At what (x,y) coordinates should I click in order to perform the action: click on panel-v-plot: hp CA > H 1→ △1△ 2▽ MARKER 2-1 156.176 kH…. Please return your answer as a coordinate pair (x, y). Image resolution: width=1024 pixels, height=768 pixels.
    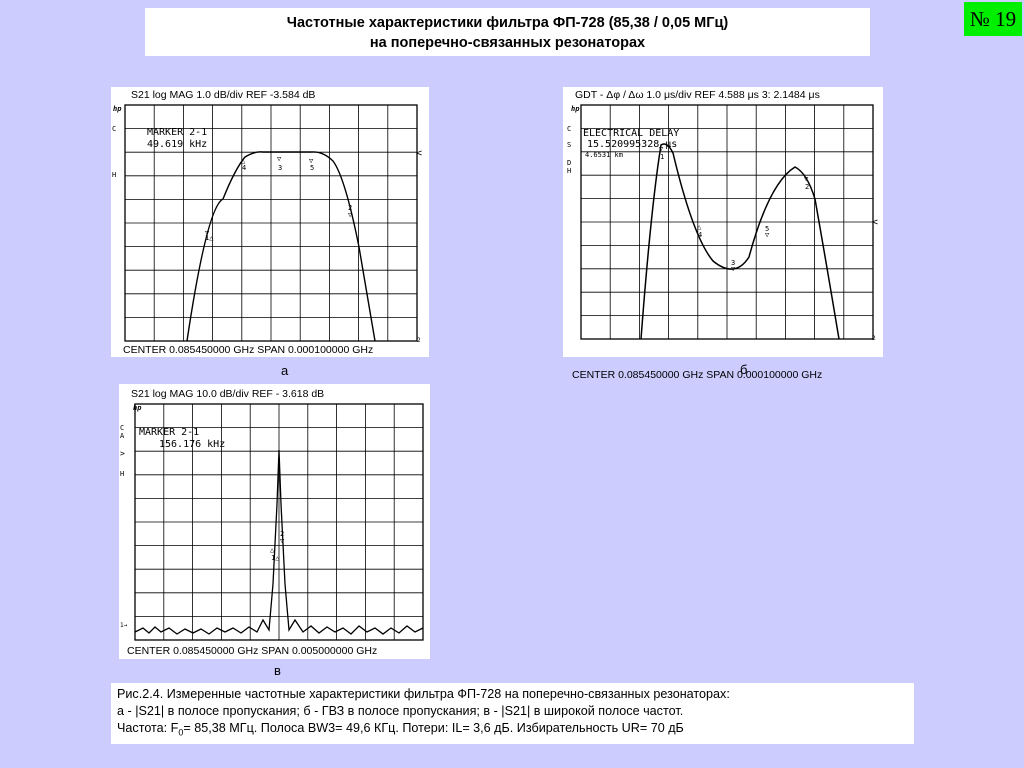
    Looking at the image, I should click on (272, 522).